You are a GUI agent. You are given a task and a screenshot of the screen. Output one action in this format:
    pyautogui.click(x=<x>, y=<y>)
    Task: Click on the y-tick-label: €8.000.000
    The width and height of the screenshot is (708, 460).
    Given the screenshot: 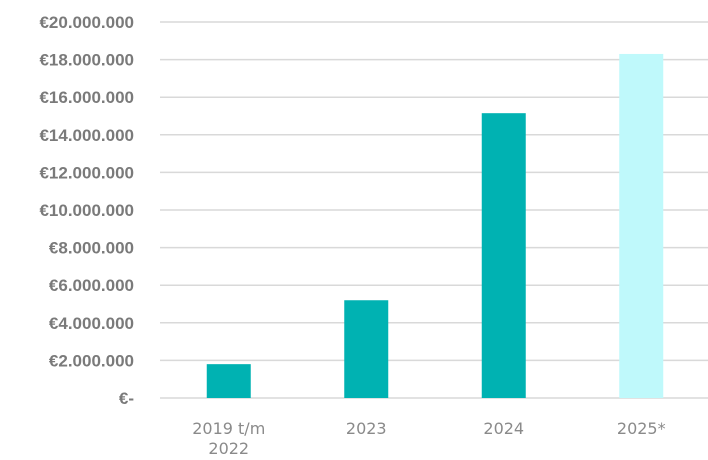 What is the action you would take?
    pyautogui.click(x=91, y=248)
    